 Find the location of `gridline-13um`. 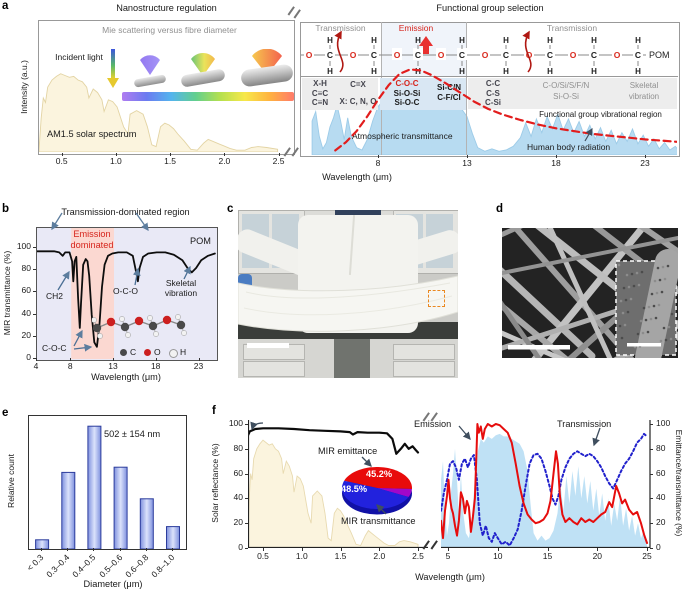

gridline-13um is located at coordinates (466, 88).